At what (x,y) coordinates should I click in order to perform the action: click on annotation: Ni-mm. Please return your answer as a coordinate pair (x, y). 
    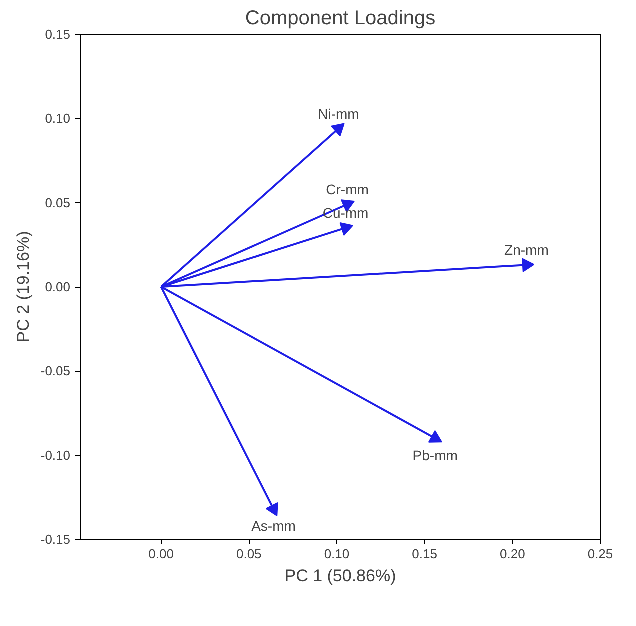
    Looking at the image, I should click on (339, 114).